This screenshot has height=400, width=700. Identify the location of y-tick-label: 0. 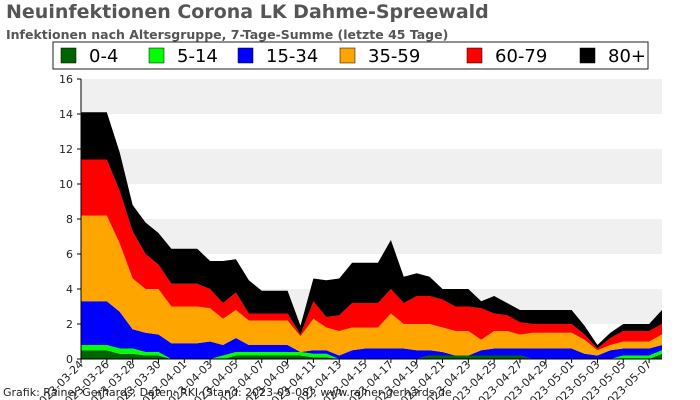
(69, 359).